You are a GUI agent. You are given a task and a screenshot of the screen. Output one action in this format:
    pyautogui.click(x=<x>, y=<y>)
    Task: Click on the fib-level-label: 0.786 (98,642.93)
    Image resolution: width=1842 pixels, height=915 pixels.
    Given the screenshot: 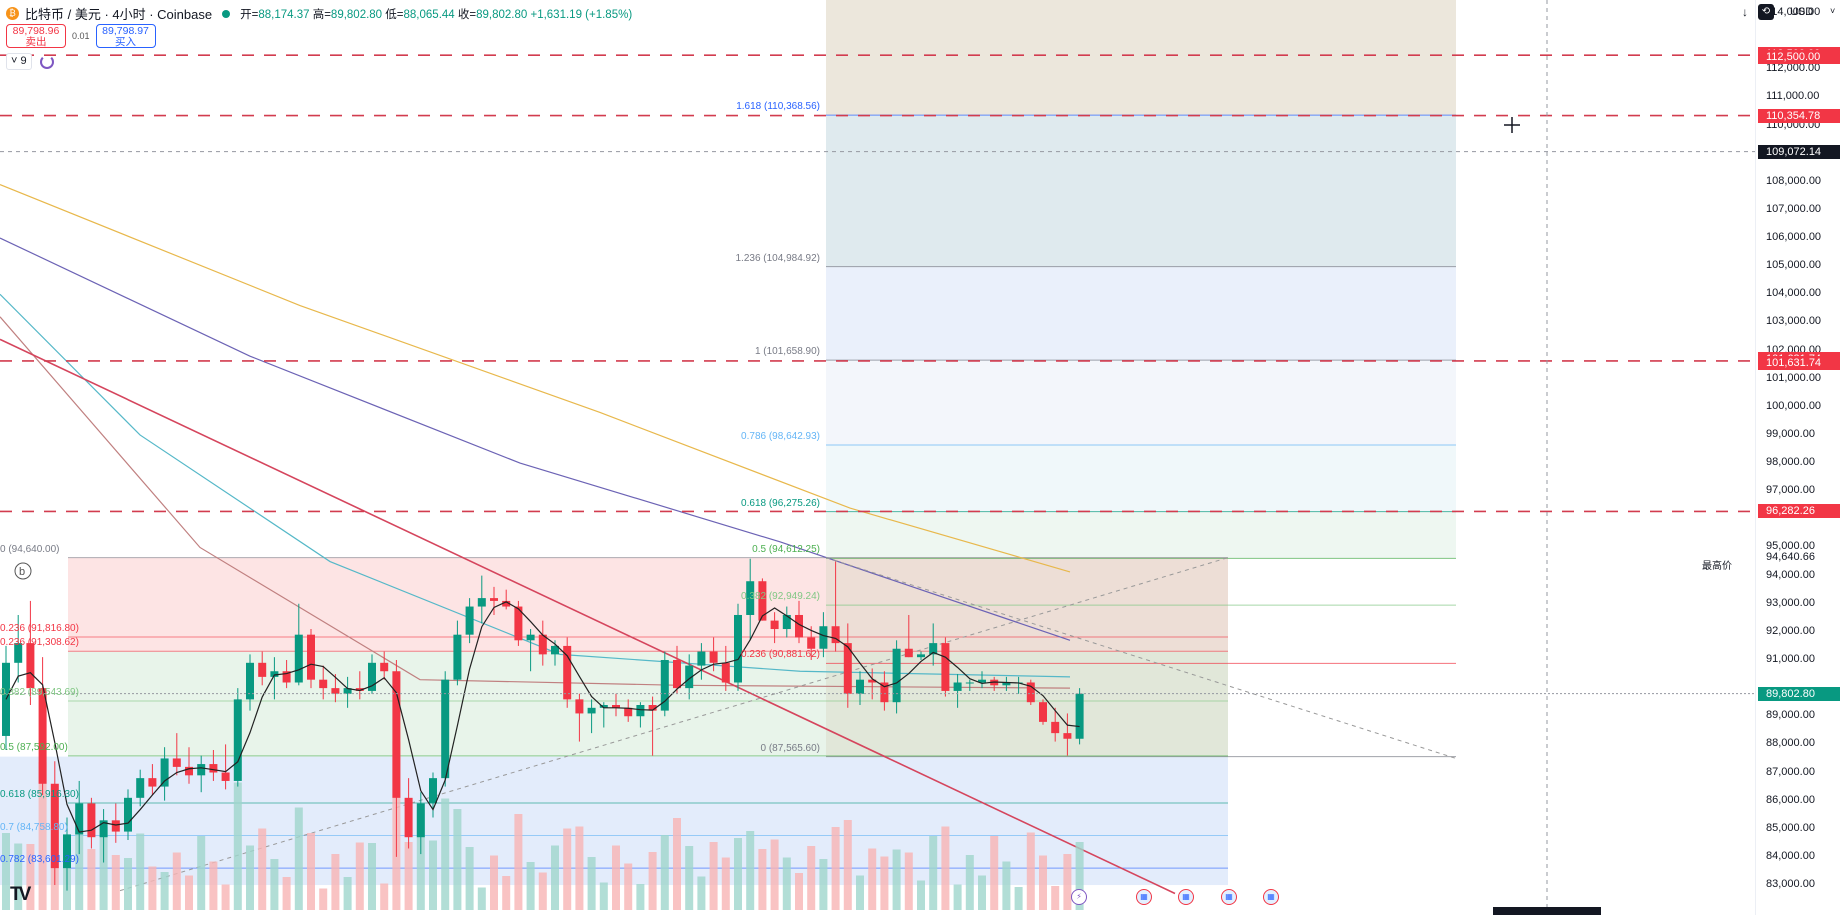 What is the action you would take?
    pyautogui.click(x=780, y=436)
    